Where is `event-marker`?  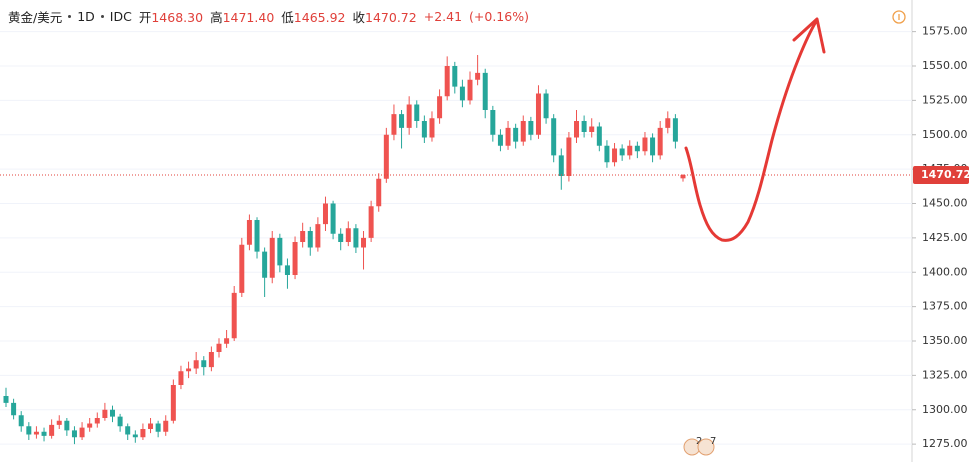 event-marker is located at coordinates (706, 447).